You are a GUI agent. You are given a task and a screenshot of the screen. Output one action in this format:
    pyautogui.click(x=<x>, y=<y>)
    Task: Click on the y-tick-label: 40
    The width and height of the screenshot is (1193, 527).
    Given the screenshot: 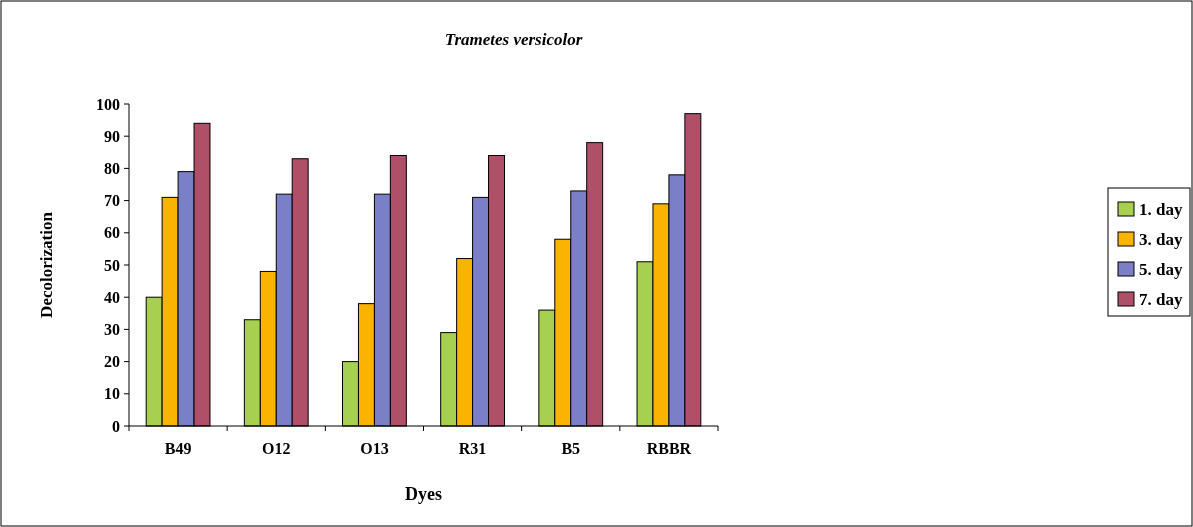 What is the action you would take?
    pyautogui.click(x=112, y=297)
    